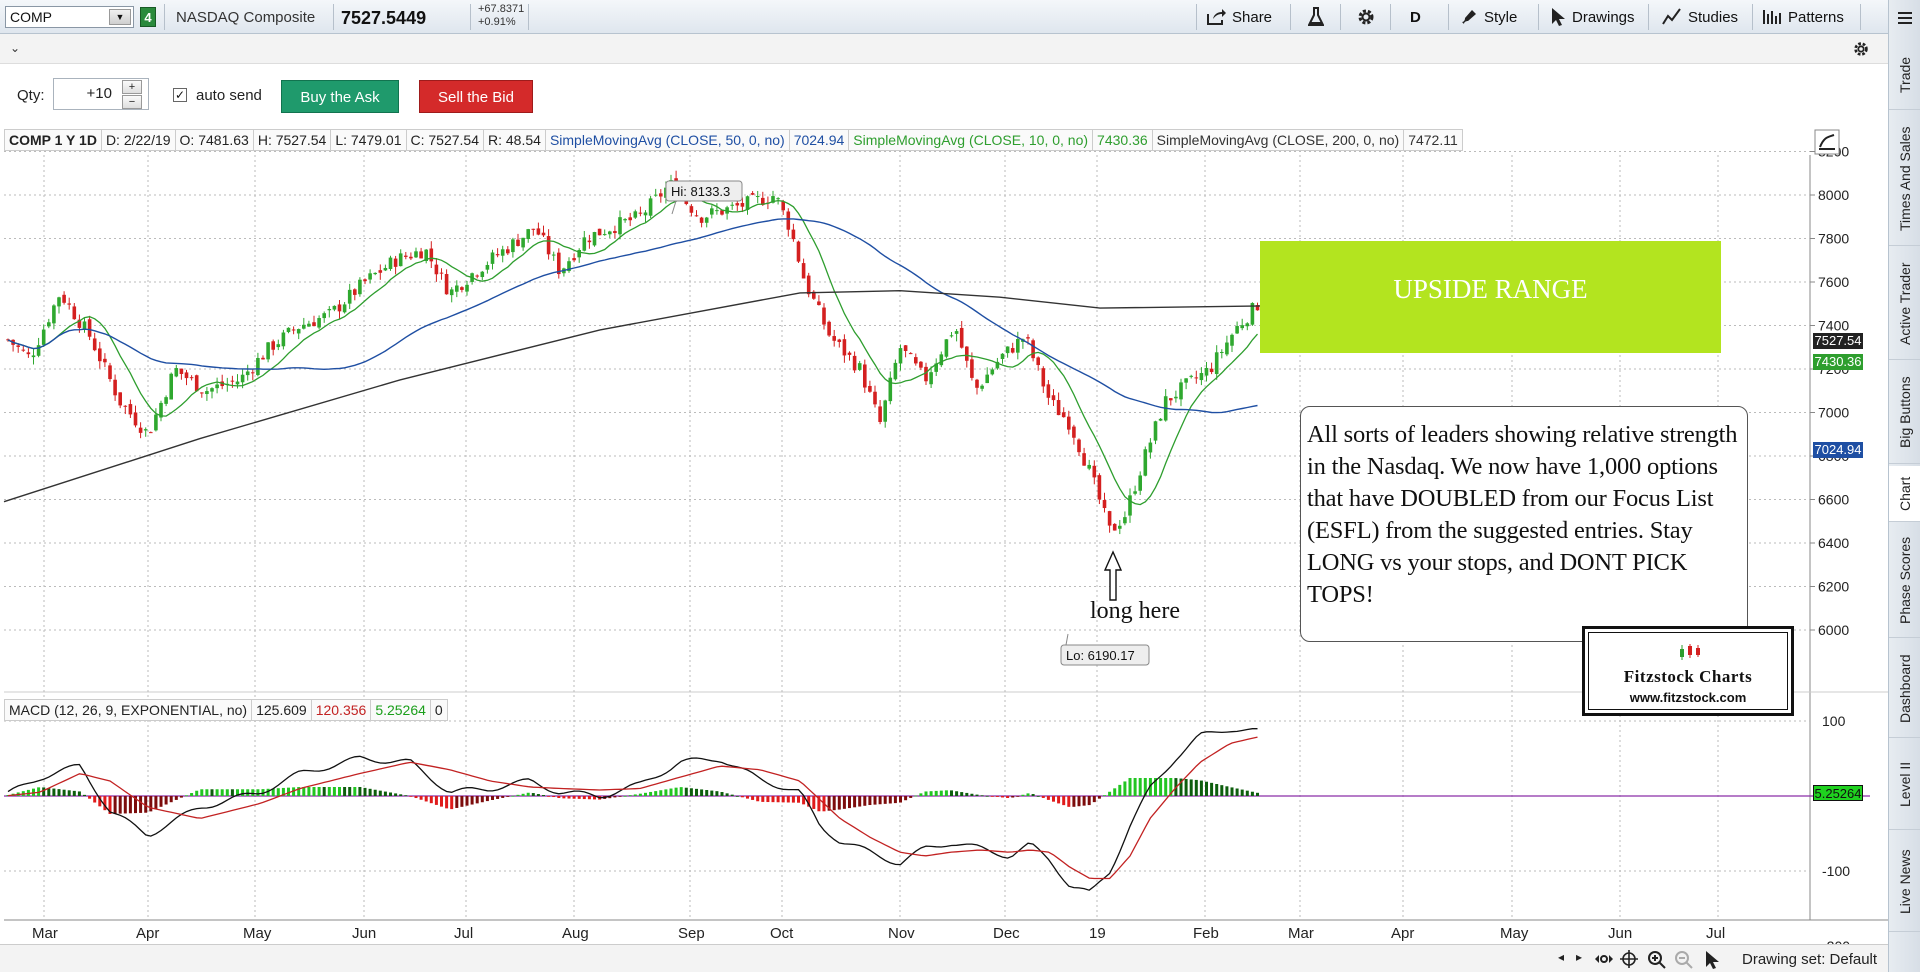 This screenshot has width=1920, height=972. What do you see at coordinates (1904, 75) in the screenshot?
I see `sidebar-tab-trade: Trade` at bounding box center [1904, 75].